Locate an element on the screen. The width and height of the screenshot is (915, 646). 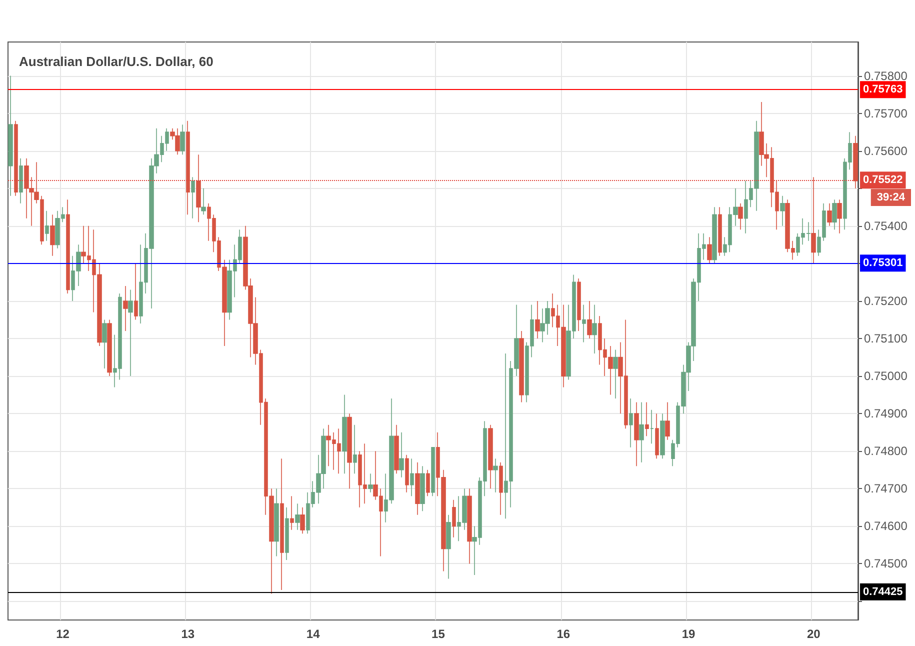
y-tick-label: 0.75600 is located at coordinates (886, 151).